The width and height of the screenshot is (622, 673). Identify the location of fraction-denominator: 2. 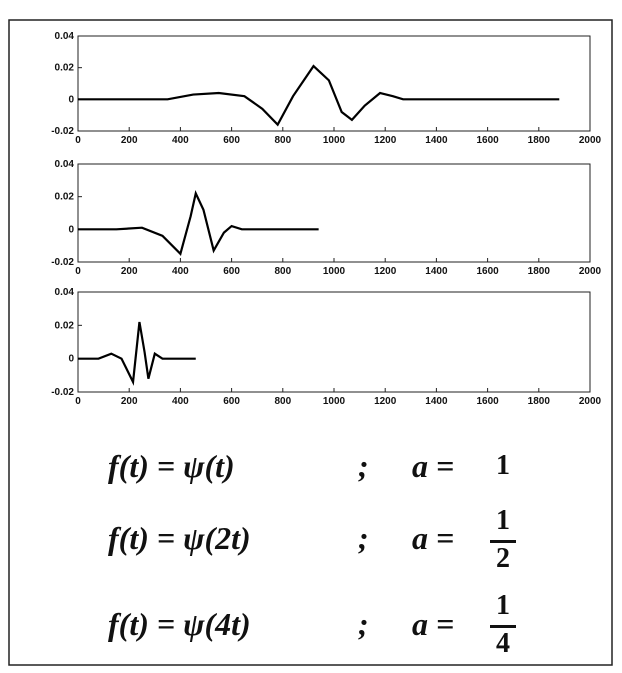
(503, 558).